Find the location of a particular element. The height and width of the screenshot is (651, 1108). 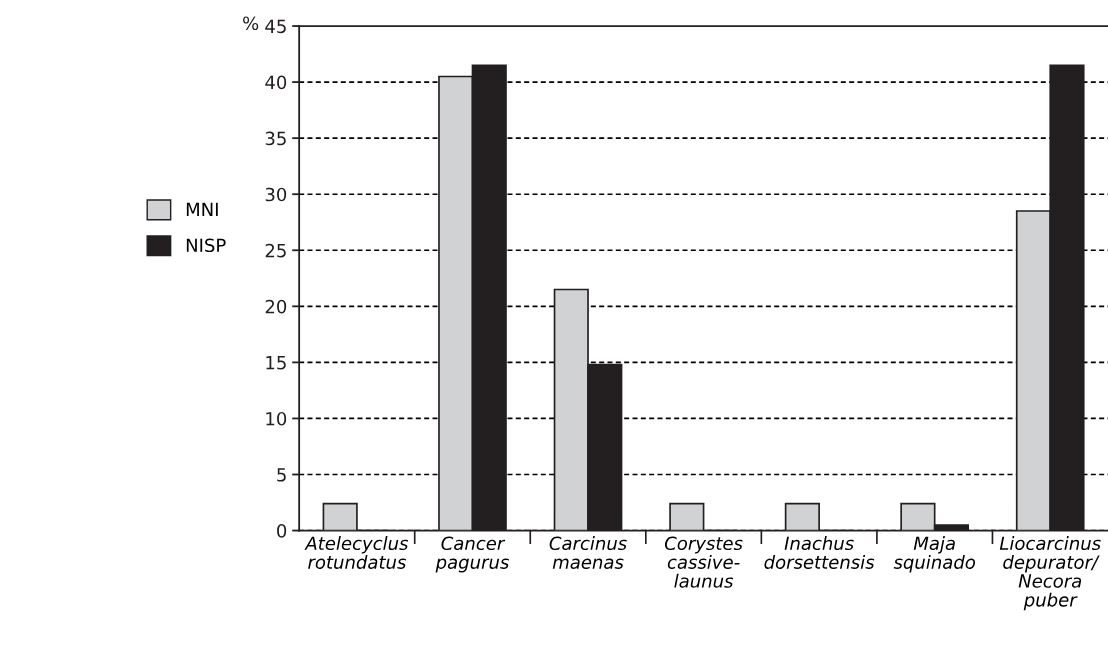

y-tick-label: 15 is located at coordinates (276, 363).